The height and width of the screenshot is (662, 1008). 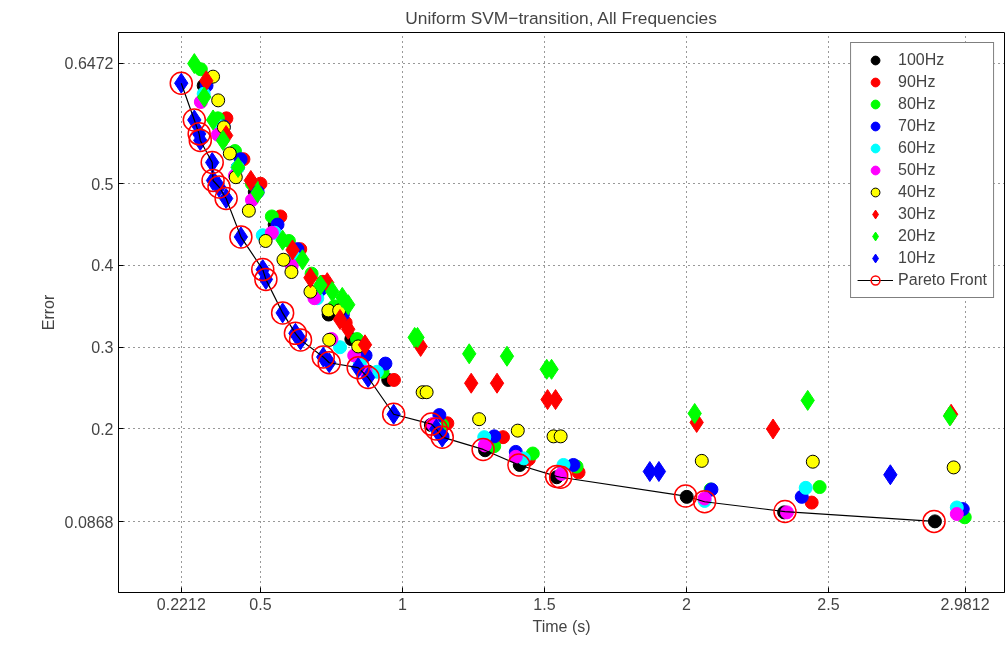 What do you see at coordinates (544, 604) in the screenshot?
I see `x-tick-label: 1.5` at bounding box center [544, 604].